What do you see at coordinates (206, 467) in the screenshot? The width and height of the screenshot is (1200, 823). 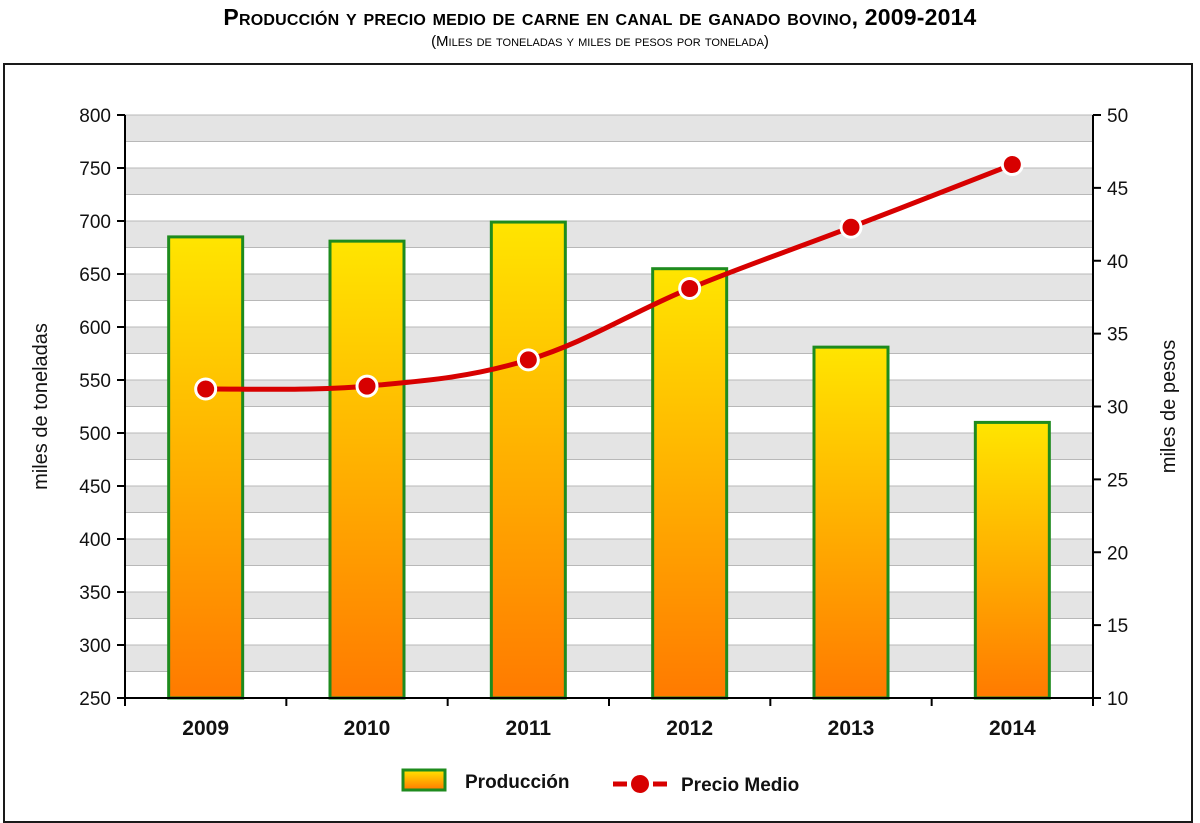 I see `bar-2009` at bounding box center [206, 467].